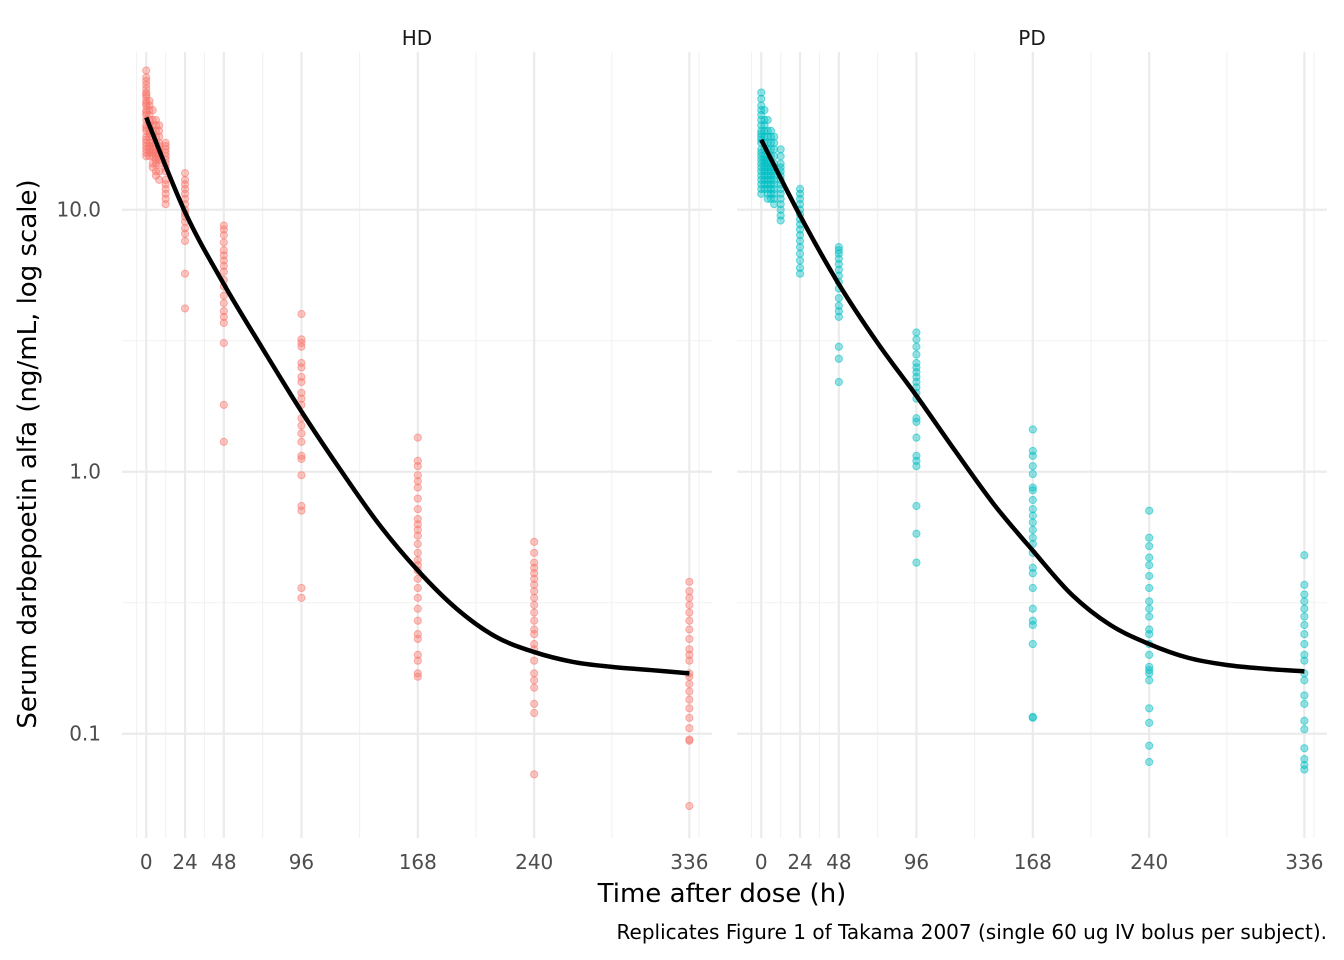 The image size is (1344, 960). Describe the element at coordinates (1149, 862) in the screenshot. I see `x-tick-label: 240` at that location.